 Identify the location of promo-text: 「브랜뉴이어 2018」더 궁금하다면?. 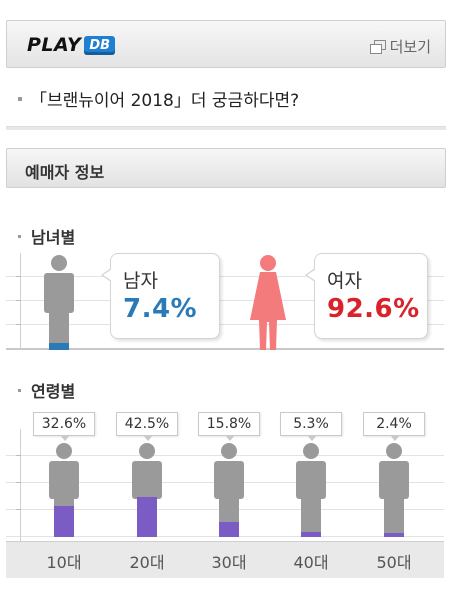
(165, 101).